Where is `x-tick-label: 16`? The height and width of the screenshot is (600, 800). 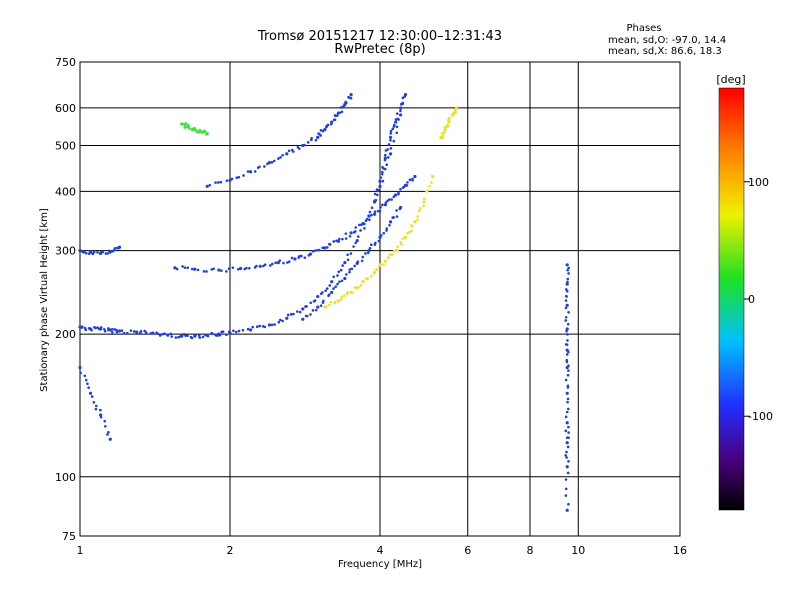
x-tick-label: 16 is located at coordinates (680, 550).